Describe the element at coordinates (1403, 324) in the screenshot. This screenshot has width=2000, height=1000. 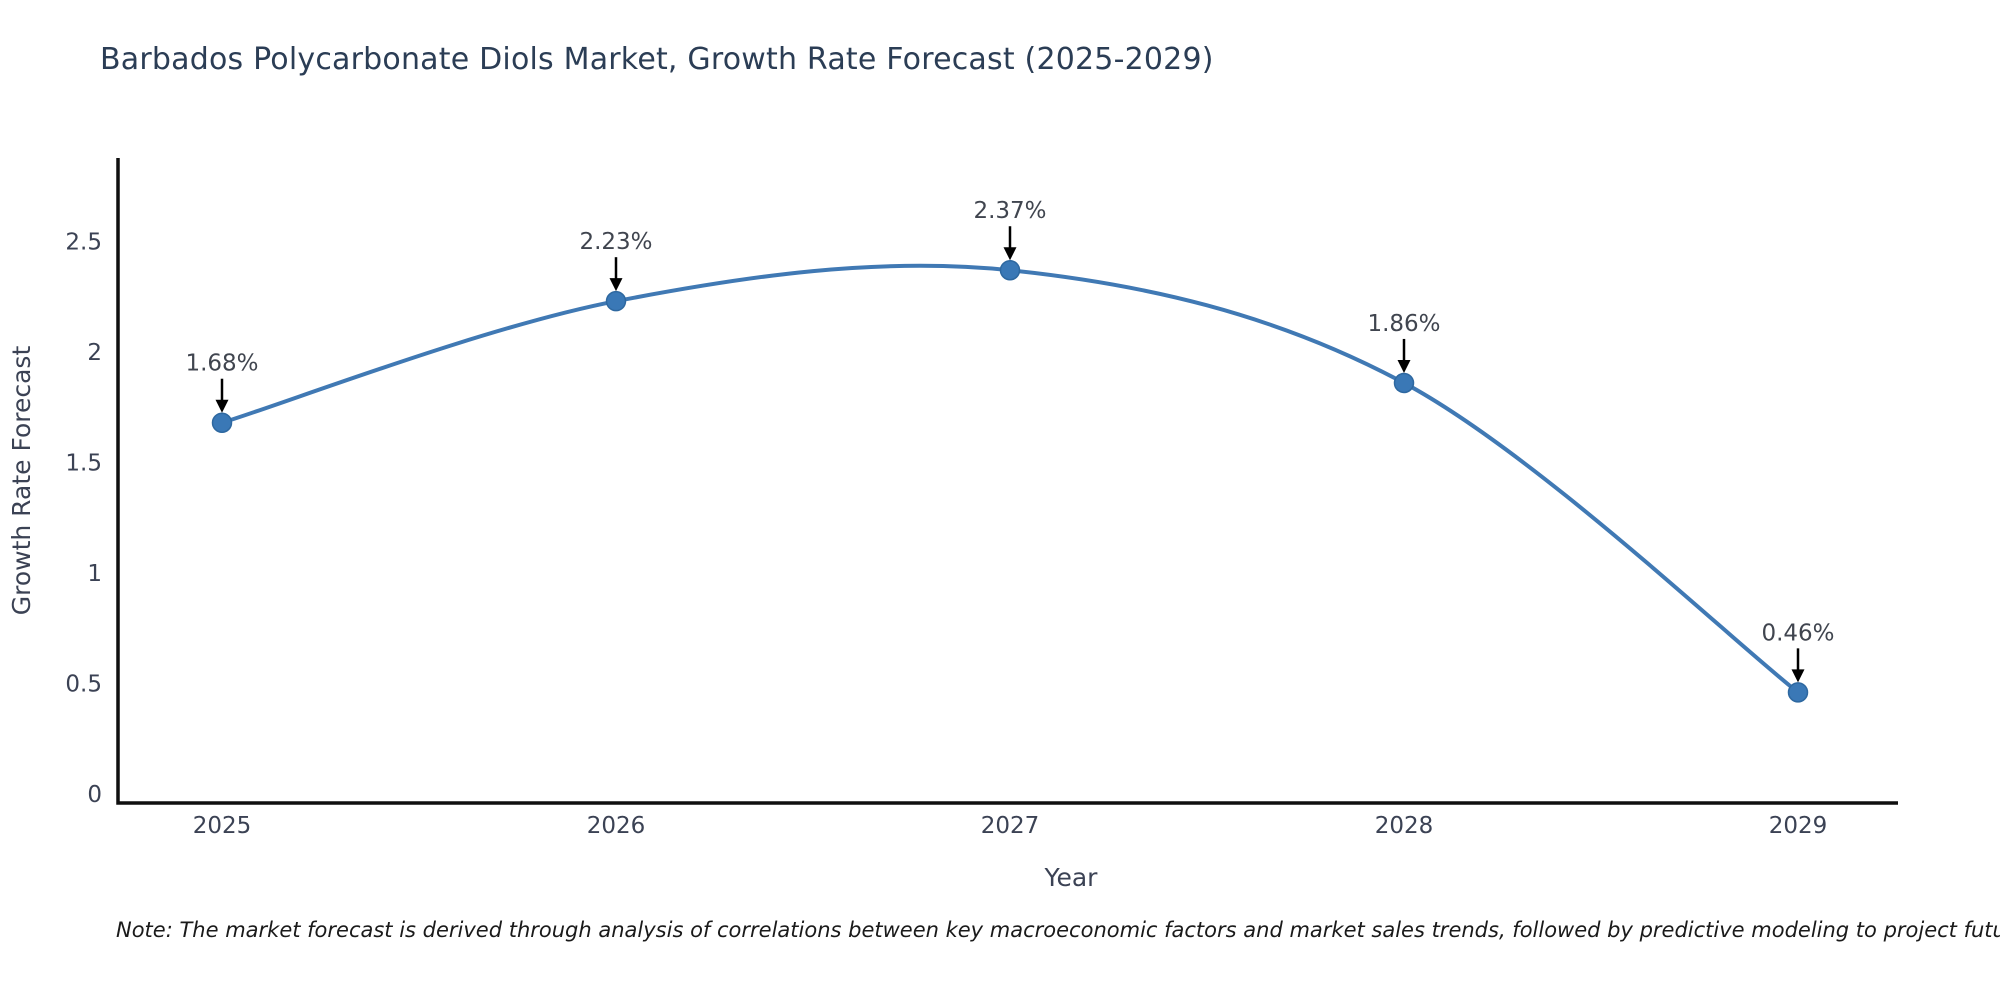
I see `annotation-label: 1.86%` at that location.